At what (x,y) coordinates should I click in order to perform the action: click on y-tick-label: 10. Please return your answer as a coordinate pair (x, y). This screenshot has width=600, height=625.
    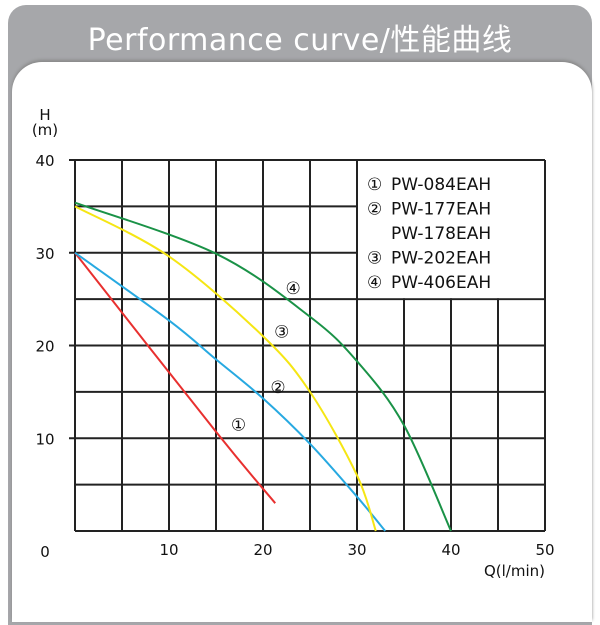
    Looking at the image, I should click on (44, 439).